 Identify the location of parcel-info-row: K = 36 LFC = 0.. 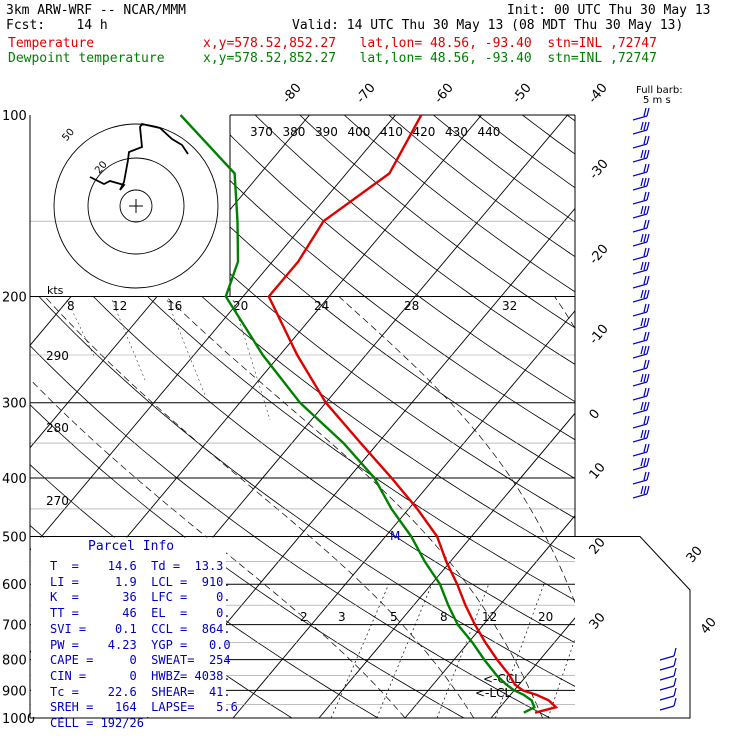
(140, 597).